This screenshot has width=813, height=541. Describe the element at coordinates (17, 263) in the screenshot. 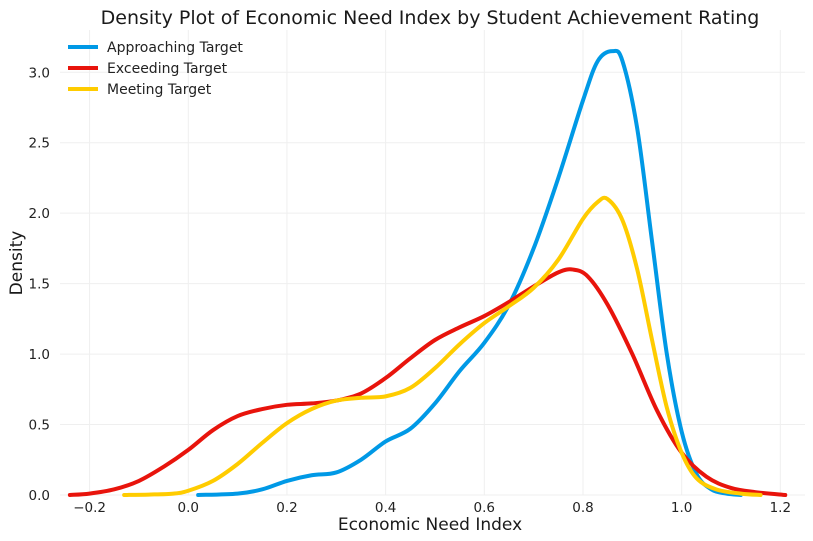

I see `y-axis-label: Density` at that location.